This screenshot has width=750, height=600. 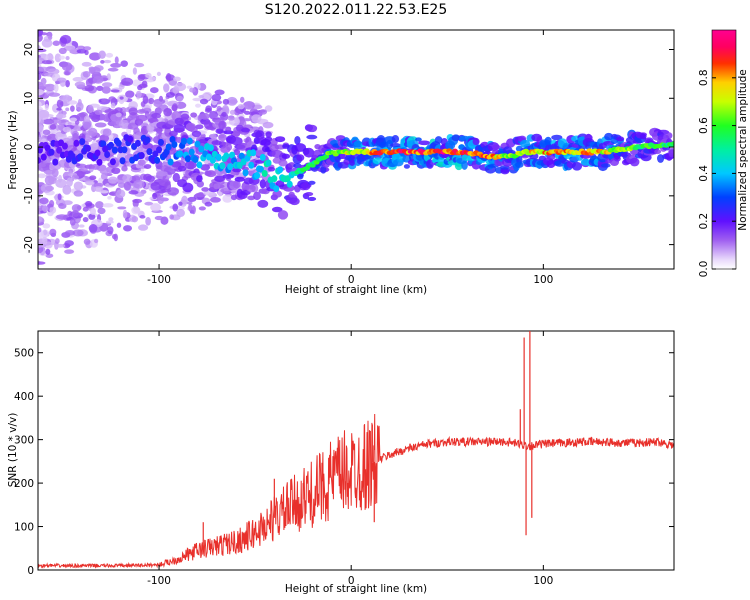 I want to click on y-tick-label: 20, so click(x=29, y=49).